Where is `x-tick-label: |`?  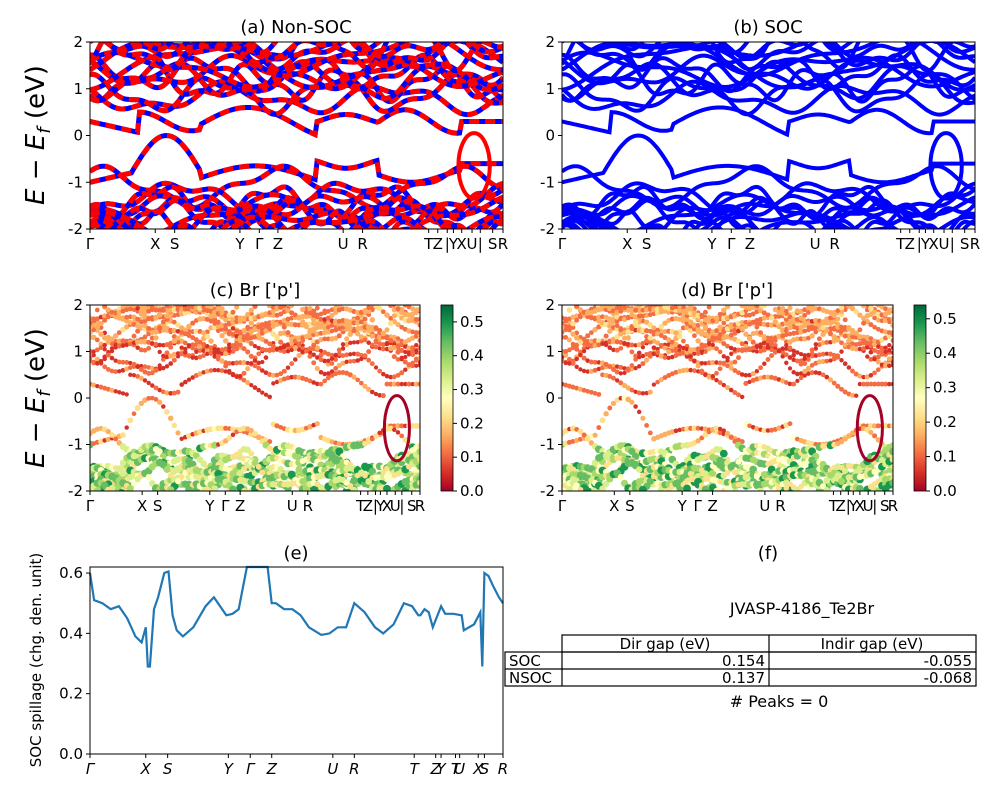
x-tick-label: | is located at coordinates (919, 244).